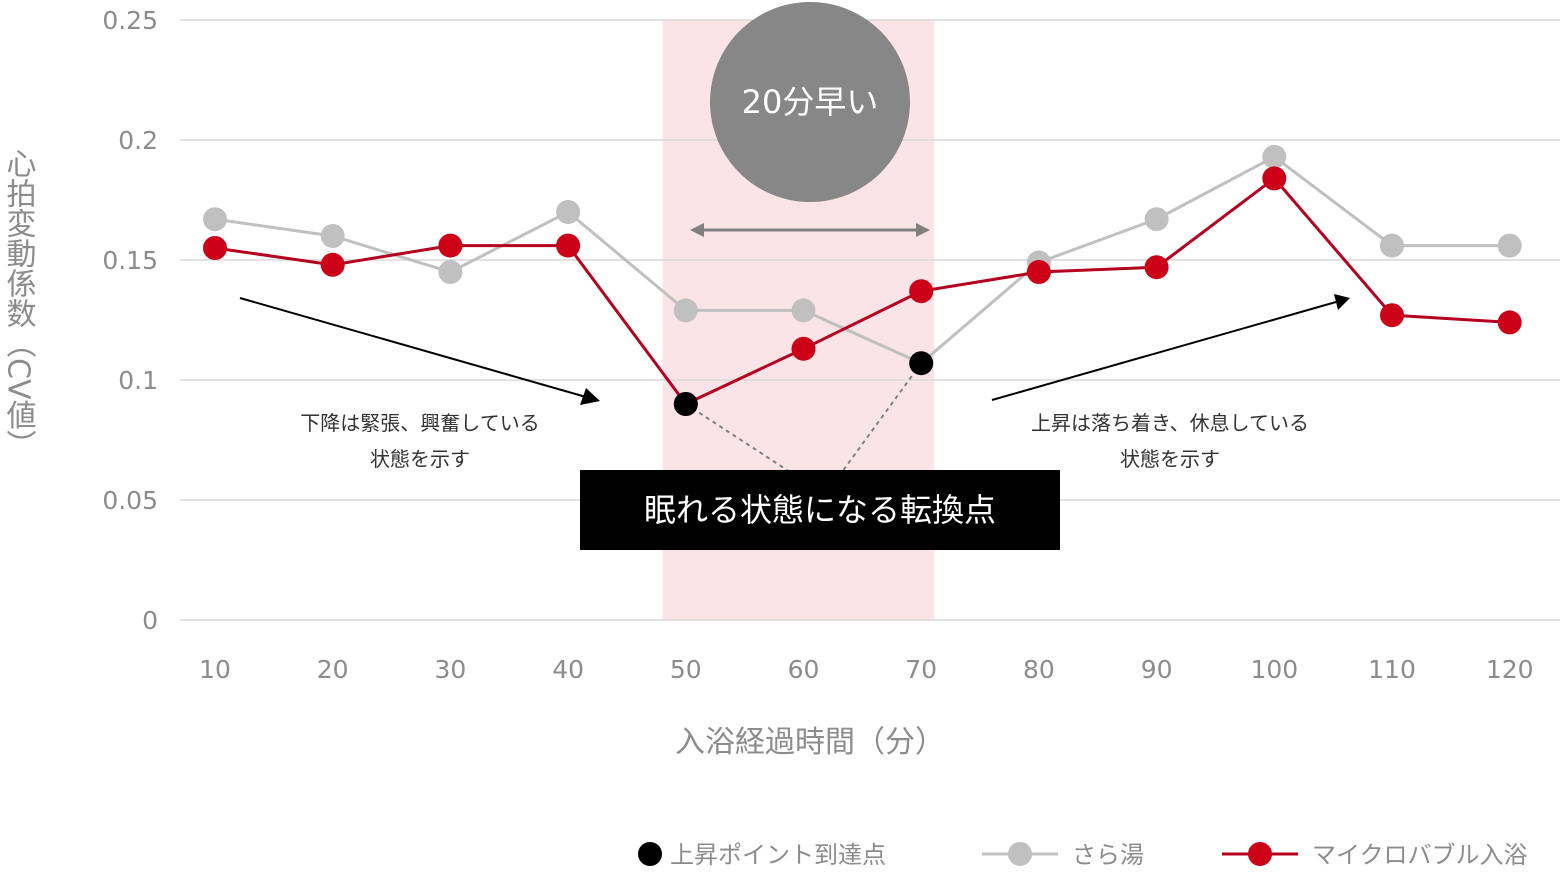 This screenshot has width=1562, height=872. I want to click on right-note-line1: 上昇は落ち着き、休息している, so click(1170, 423).